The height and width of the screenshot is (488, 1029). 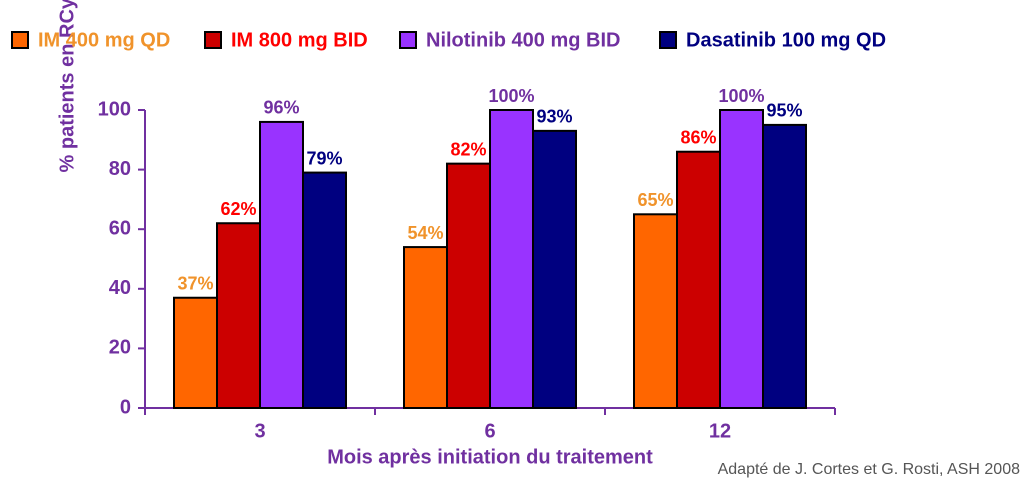 What do you see at coordinates (425, 233) in the screenshot?
I see `value-label: 54%` at bounding box center [425, 233].